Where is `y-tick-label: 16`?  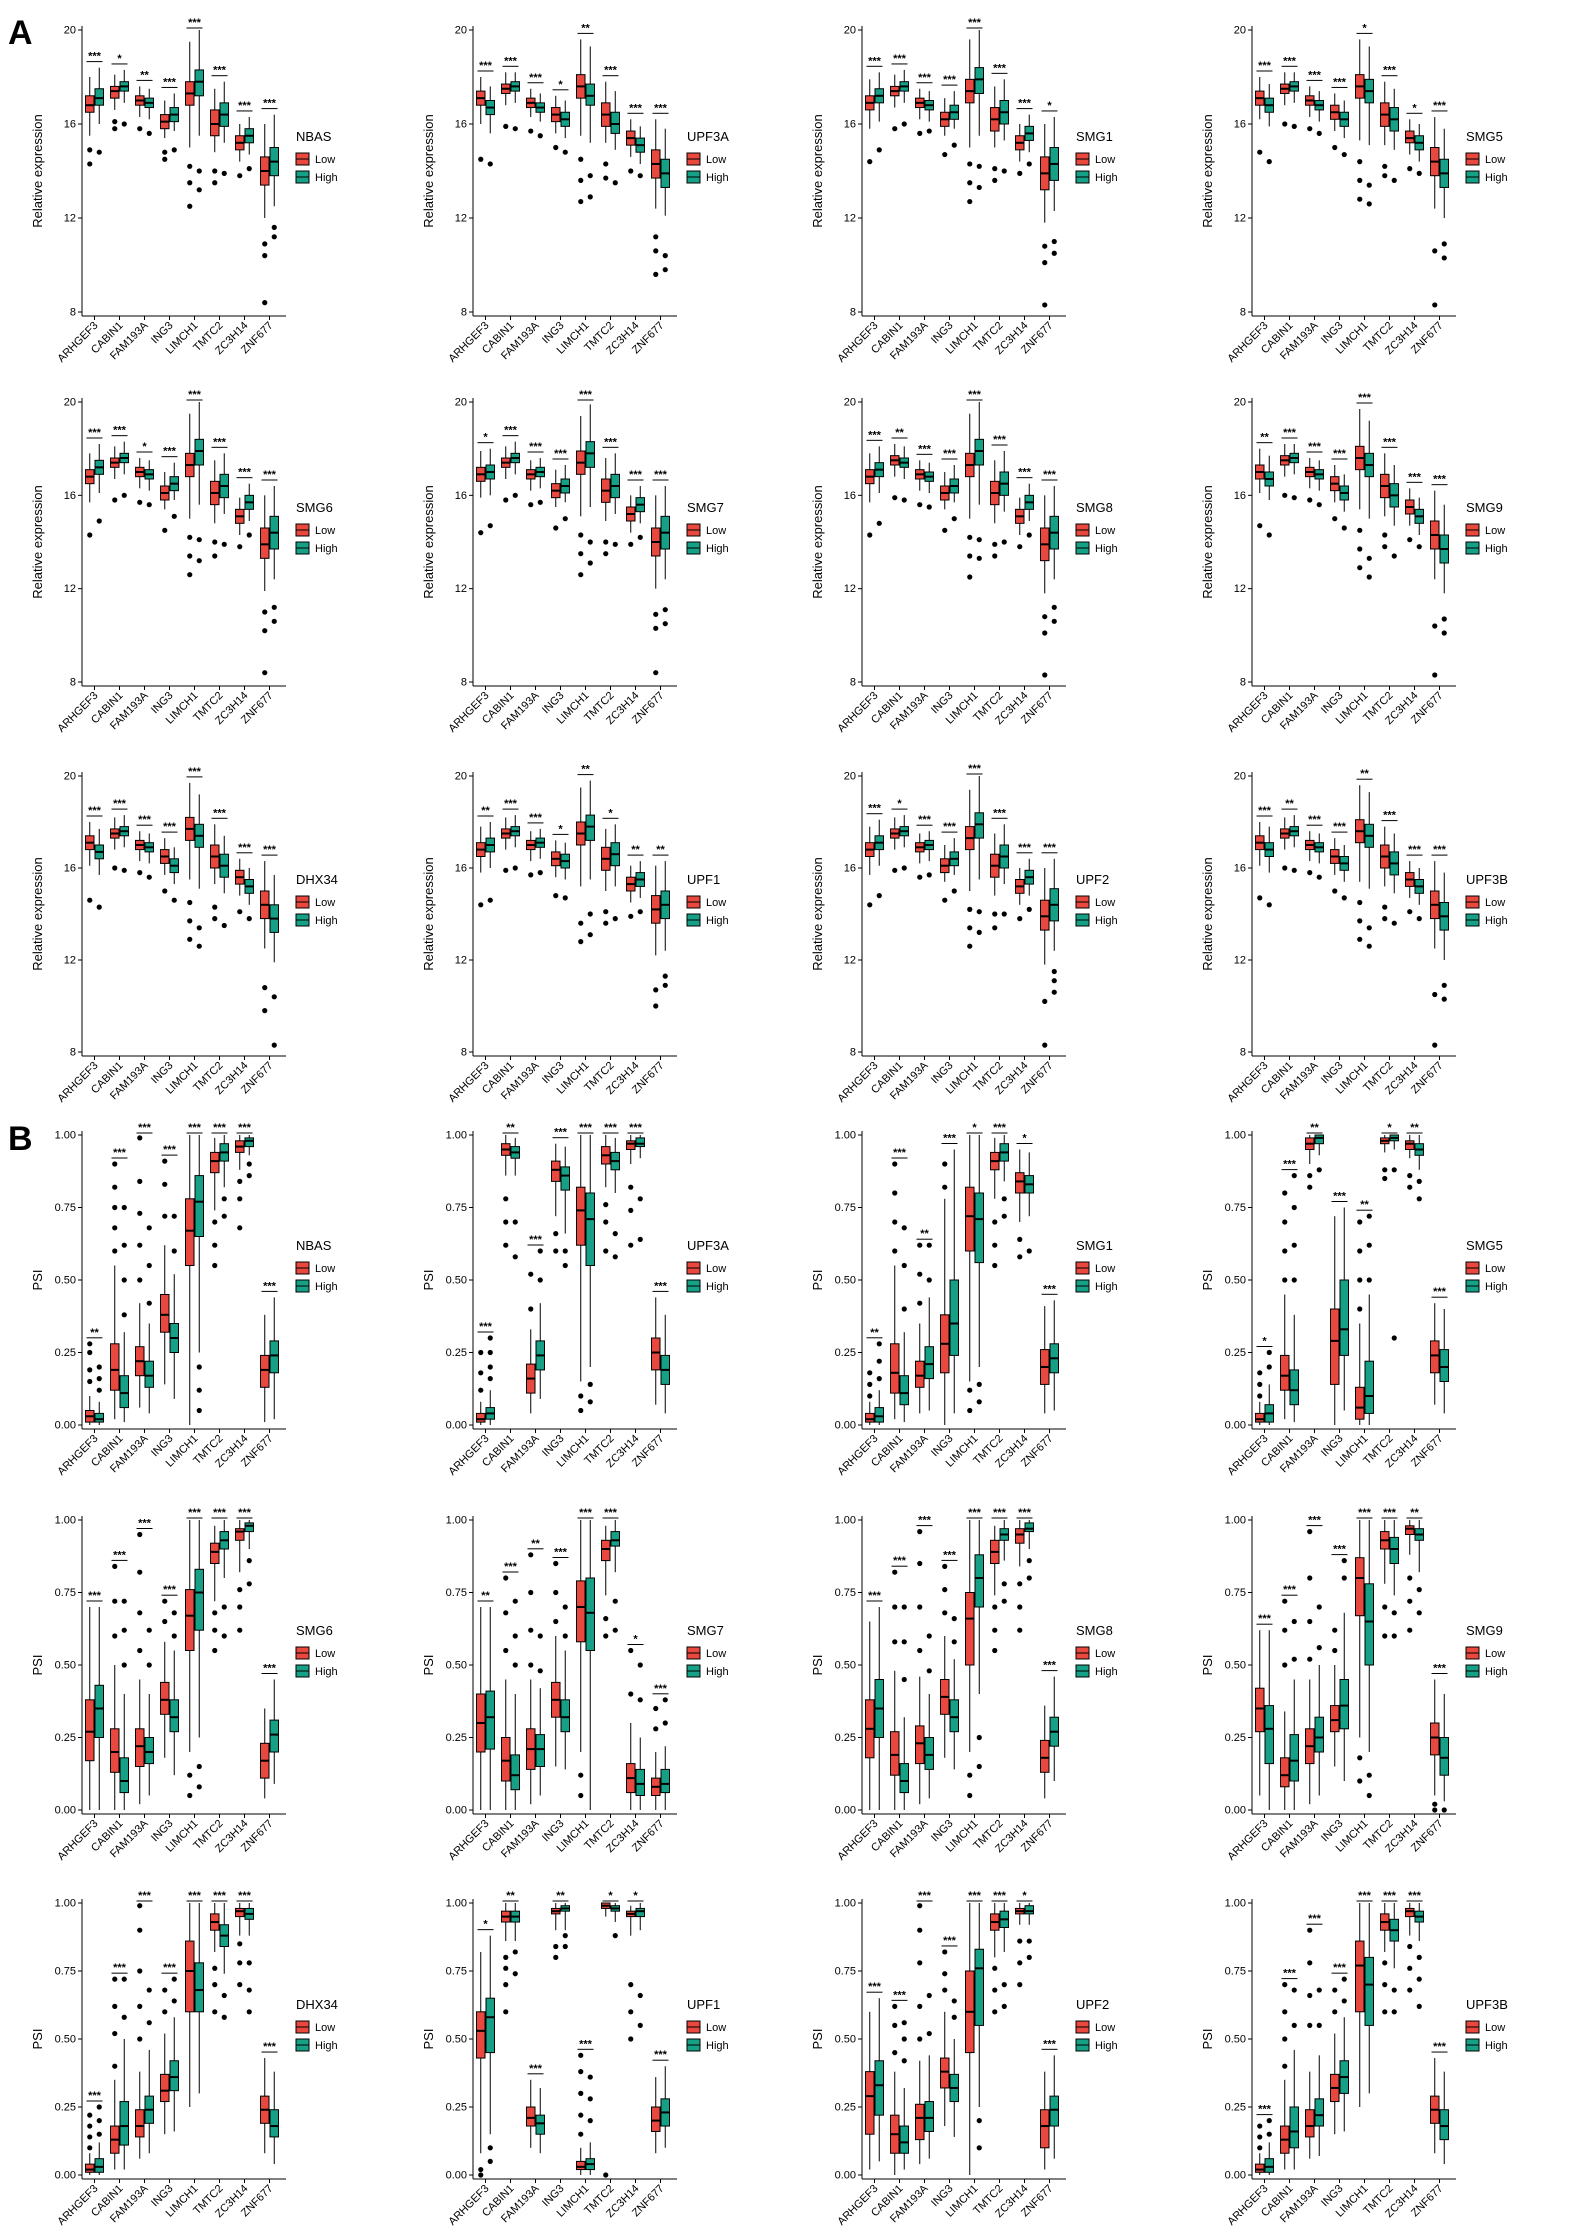
y-tick-label: 16 is located at coordinates (70, 496).